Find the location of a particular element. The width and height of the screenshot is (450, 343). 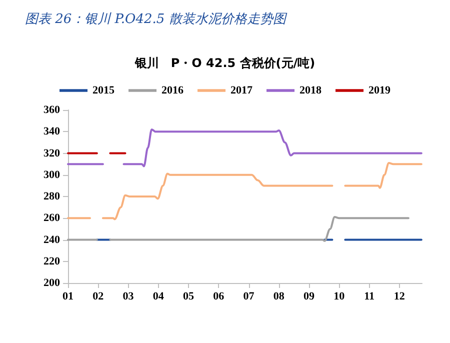

x-tick-label: 12 is located at coordinates (400, 296).